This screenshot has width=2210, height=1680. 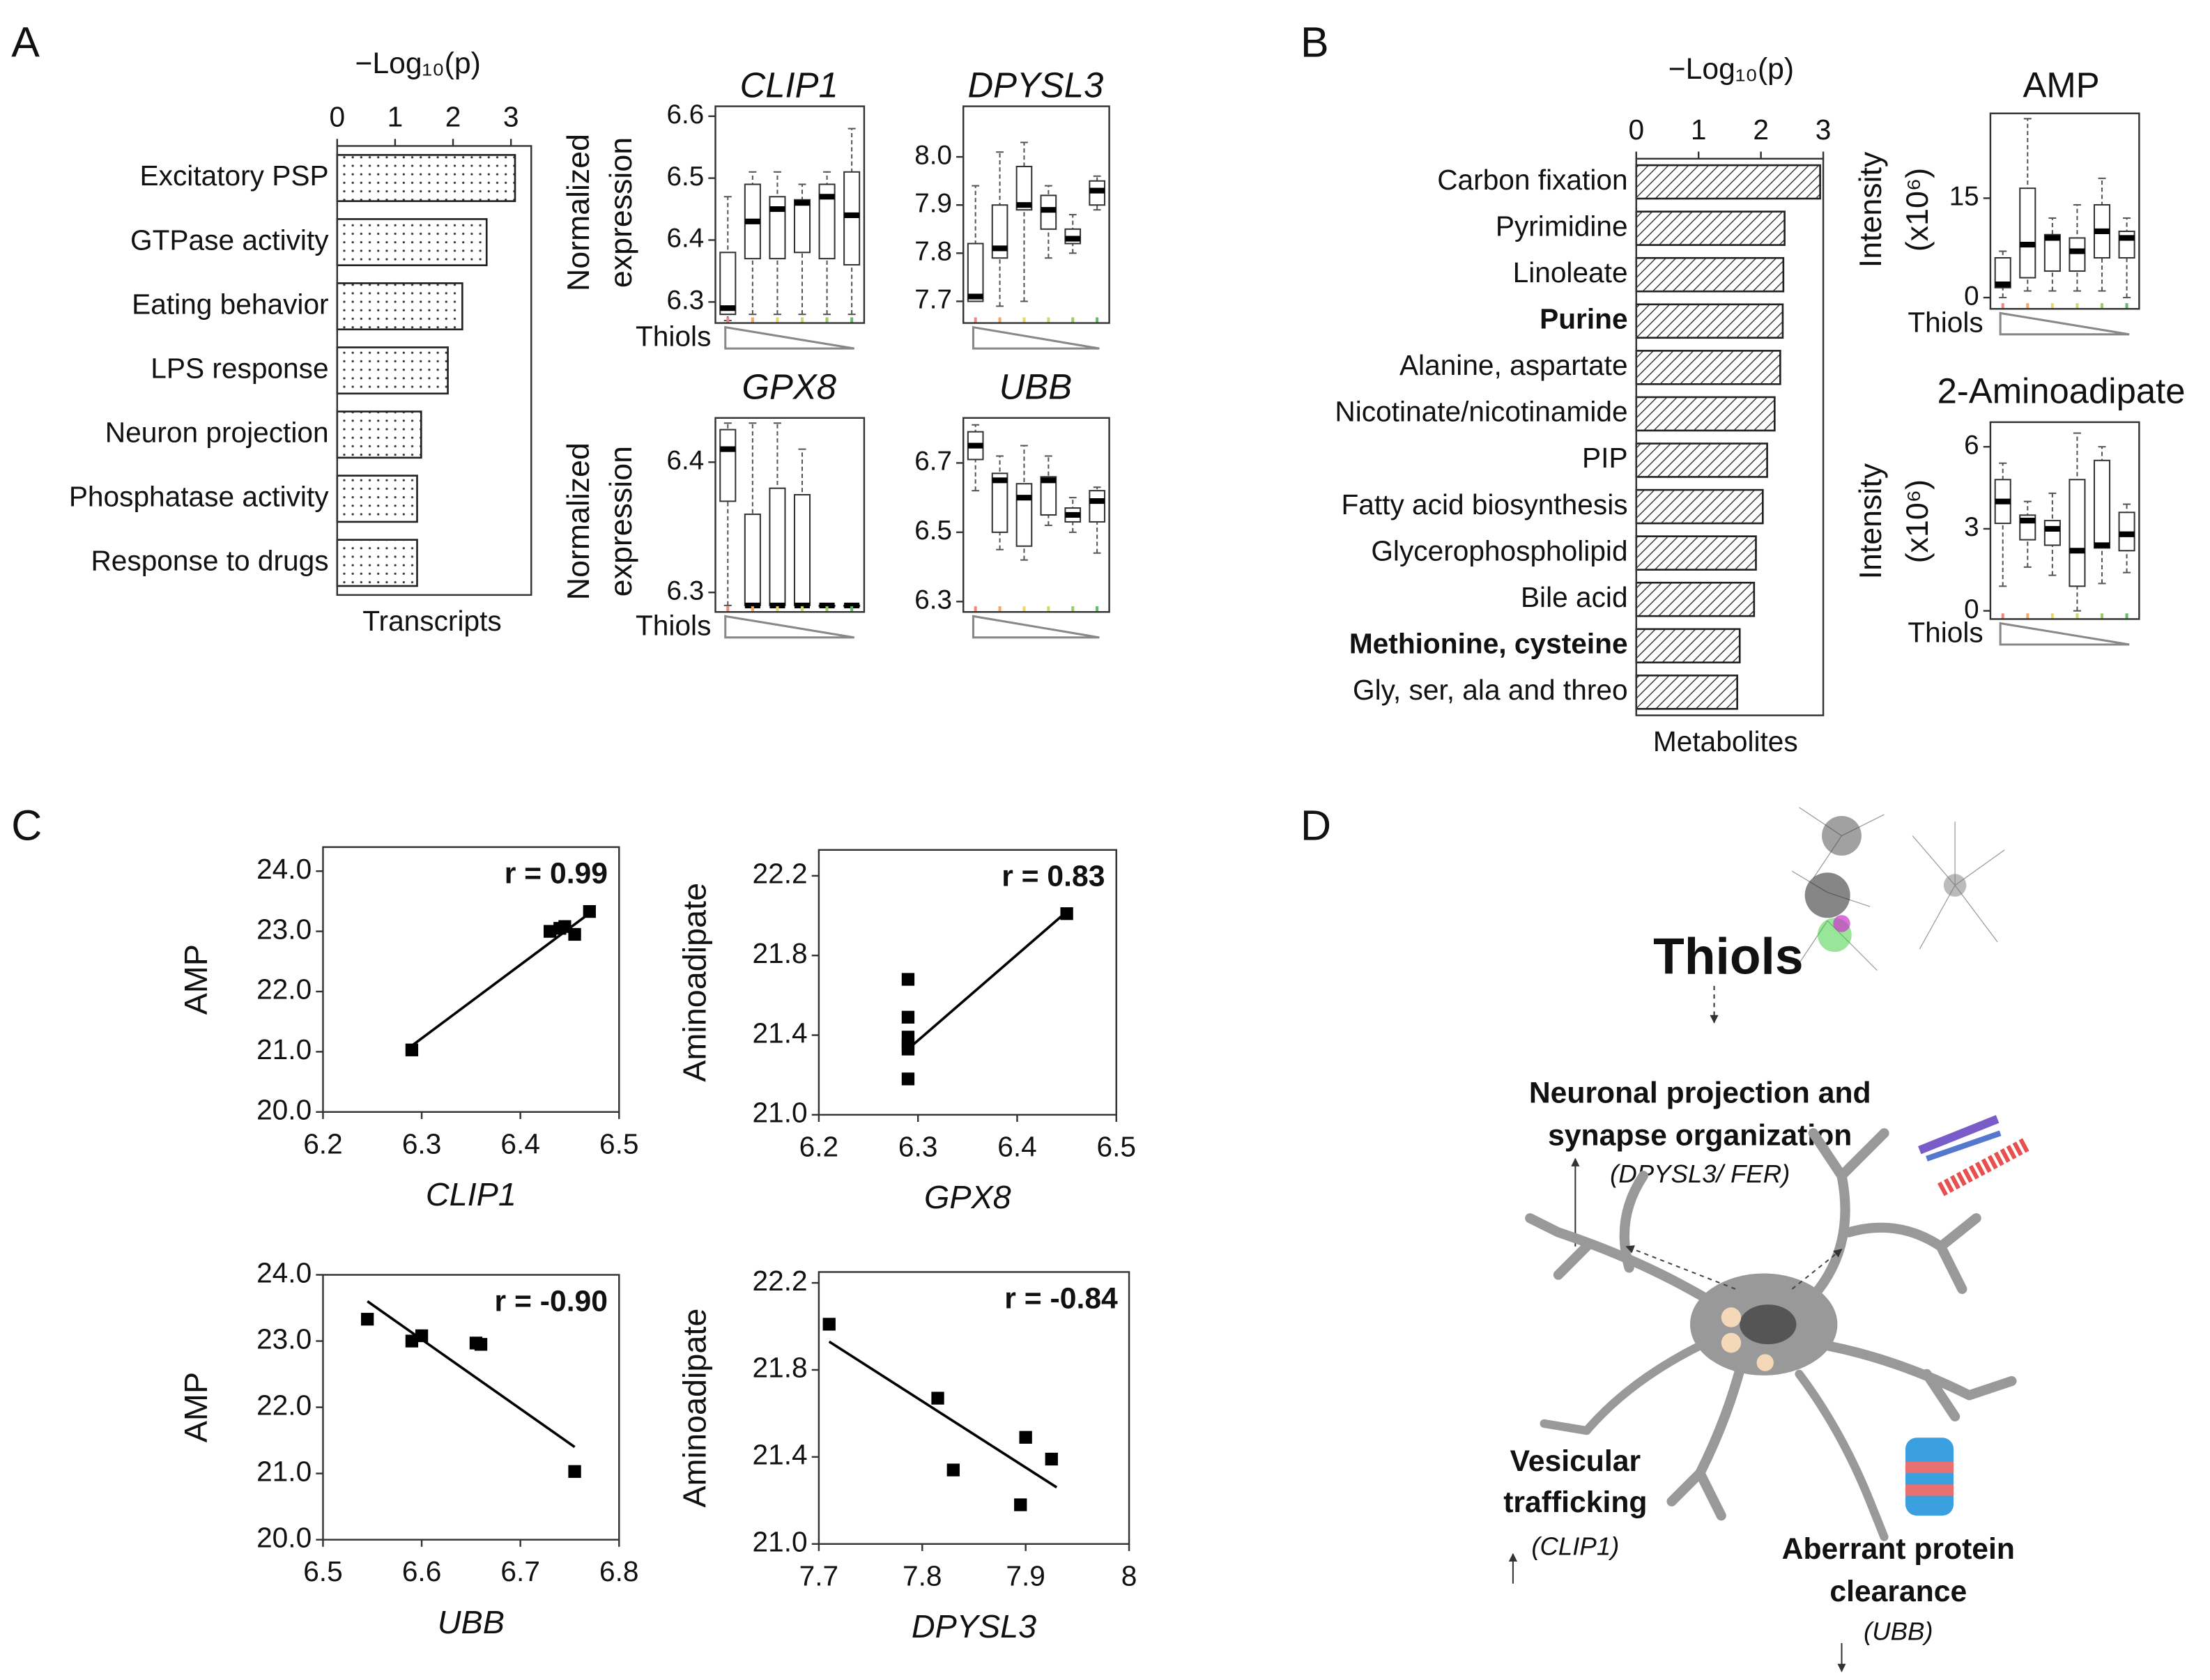 I want to click on y-axis-title: Intensity, so click(x=1871, y=521).